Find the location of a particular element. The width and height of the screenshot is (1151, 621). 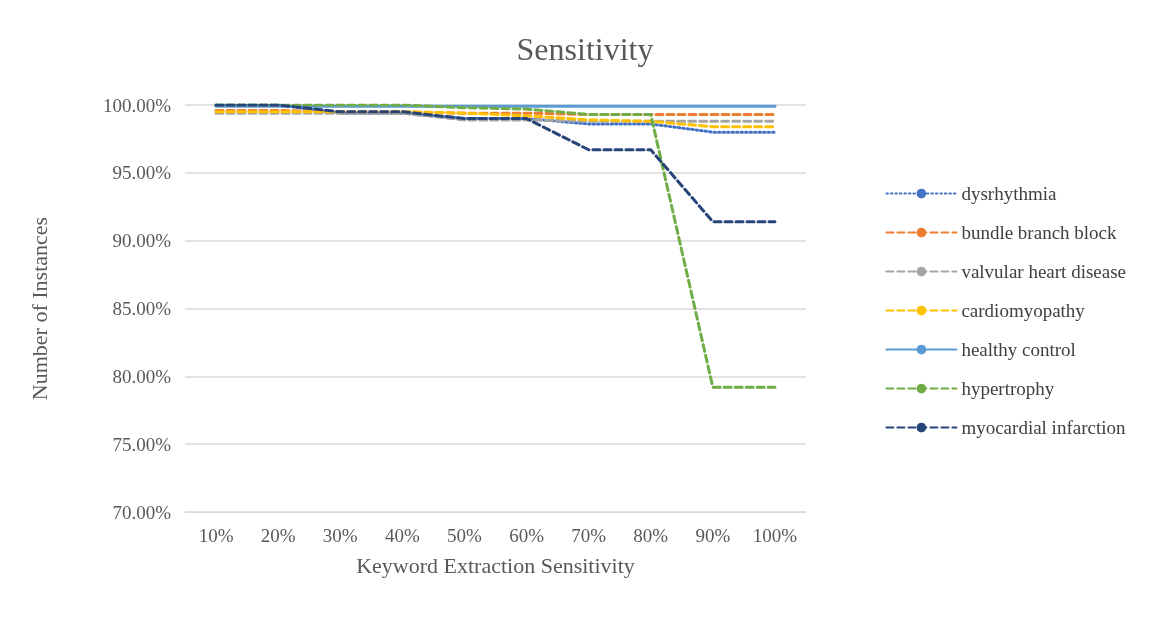

legend-label: valvular heart disease is located at coordinates (1043, 271).